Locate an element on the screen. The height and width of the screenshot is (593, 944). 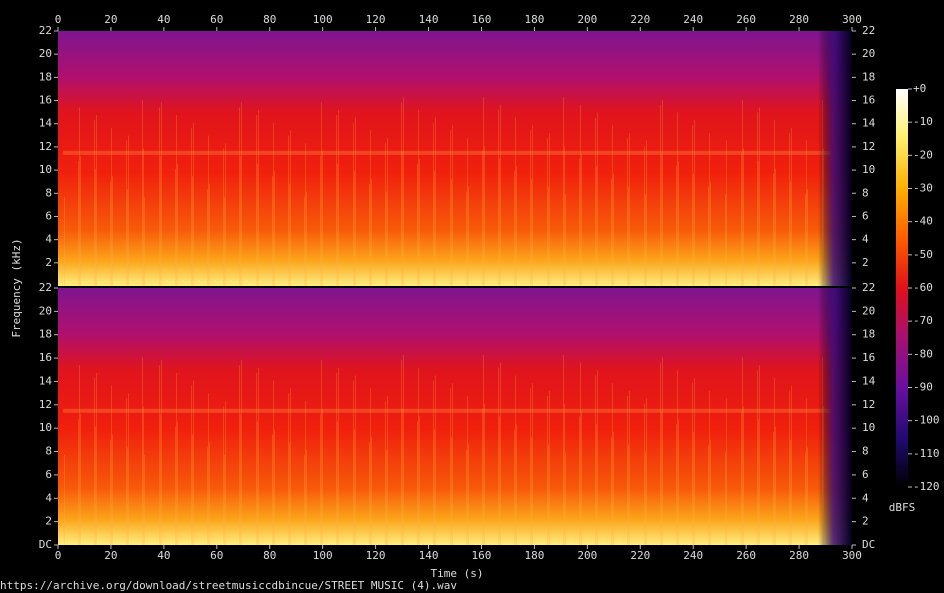
x-tick-label: 0 is located at coordinates (58, 19).